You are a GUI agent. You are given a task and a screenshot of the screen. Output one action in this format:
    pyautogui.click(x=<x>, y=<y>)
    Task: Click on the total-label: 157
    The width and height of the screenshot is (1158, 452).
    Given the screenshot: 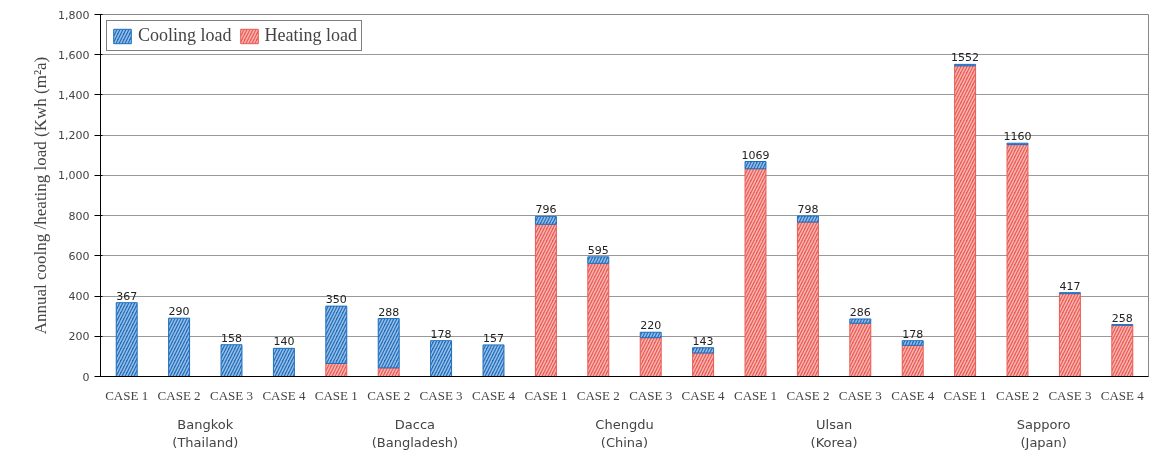 What is the action you would take?
    pyautogui.click(x=493, y=338)
    